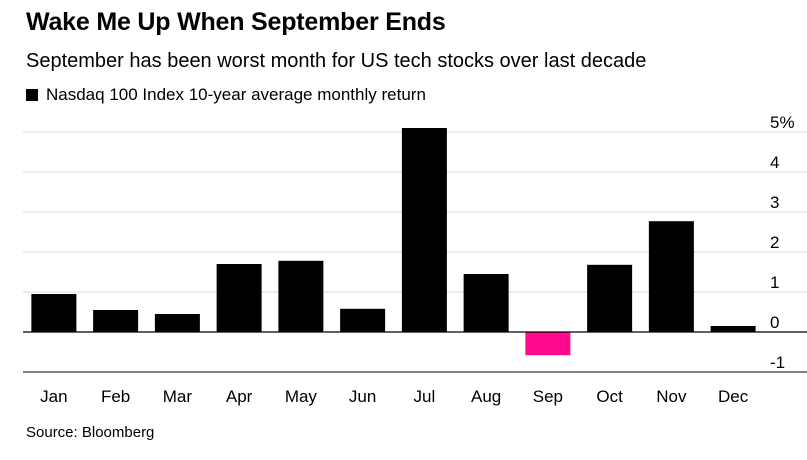 The height and width of the screenshot is (460, 807). Describe the element at coordinates (671, 396) in the screenshot. I see `x-tick-label: Nov` at that location.